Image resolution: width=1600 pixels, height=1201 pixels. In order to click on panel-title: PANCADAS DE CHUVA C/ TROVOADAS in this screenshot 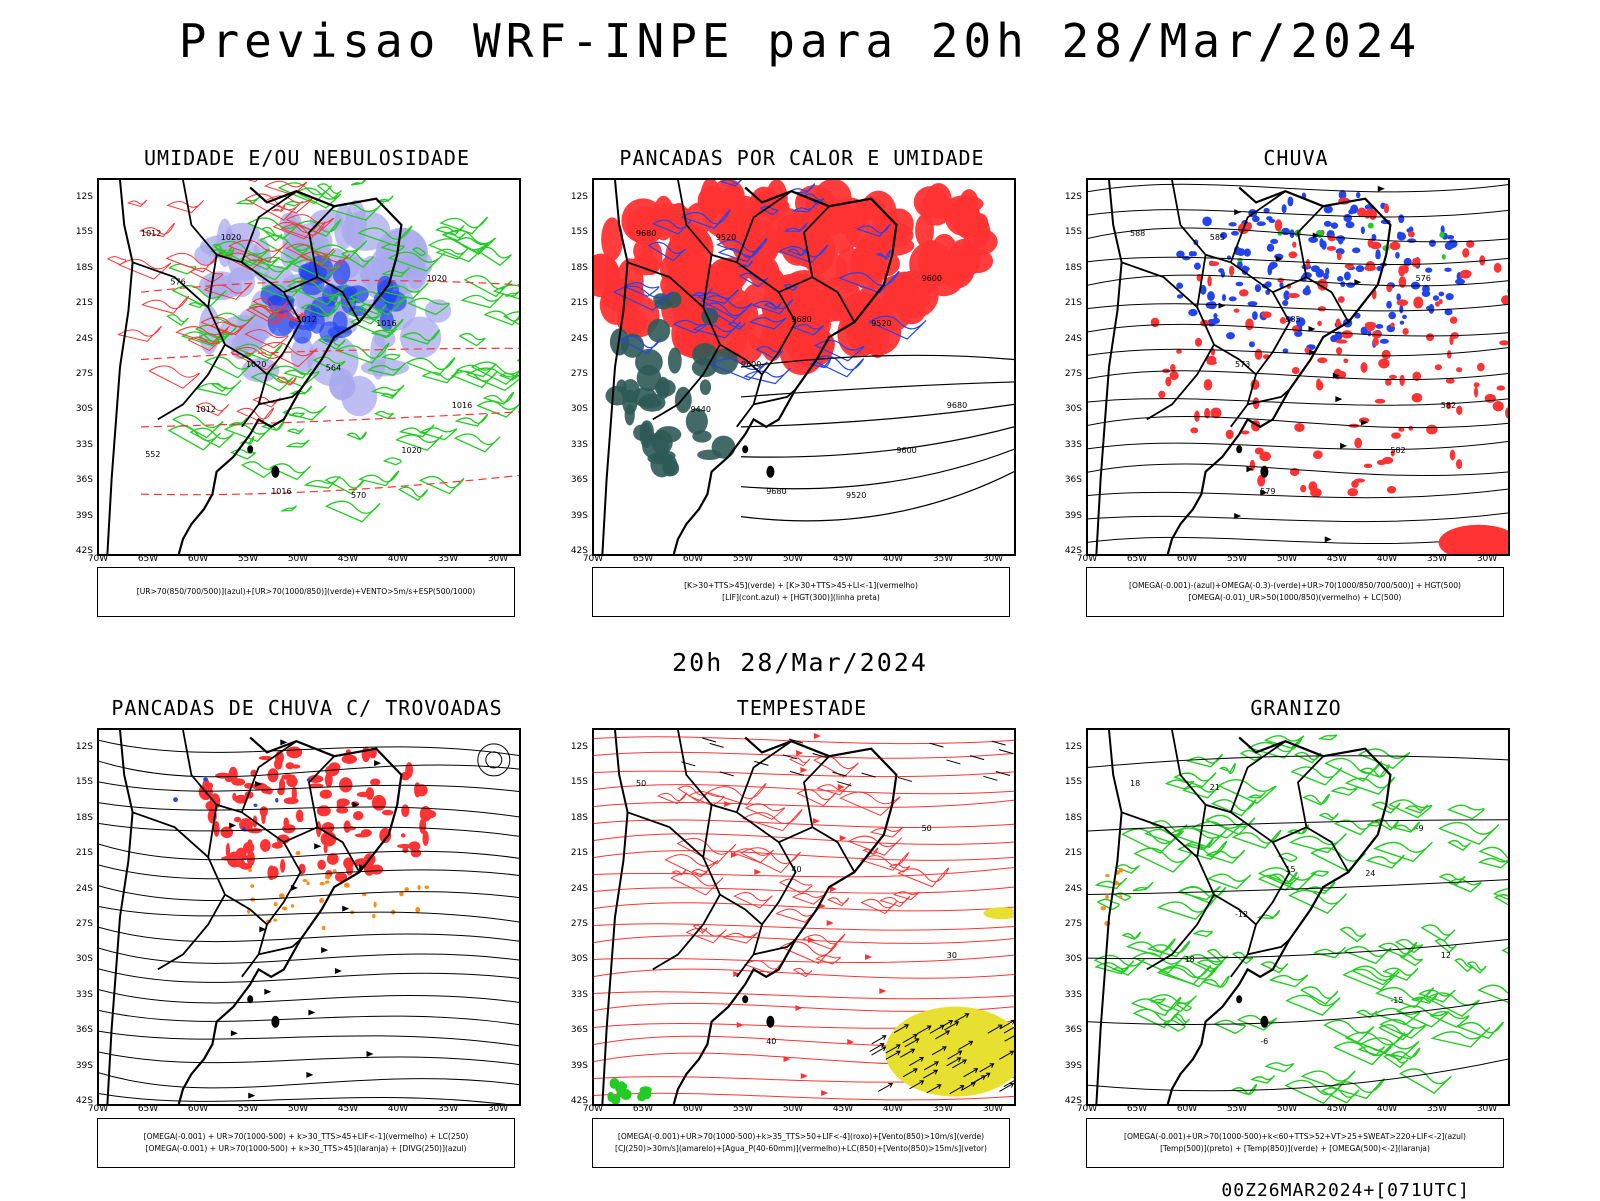, I will do `click(307, 708)`.